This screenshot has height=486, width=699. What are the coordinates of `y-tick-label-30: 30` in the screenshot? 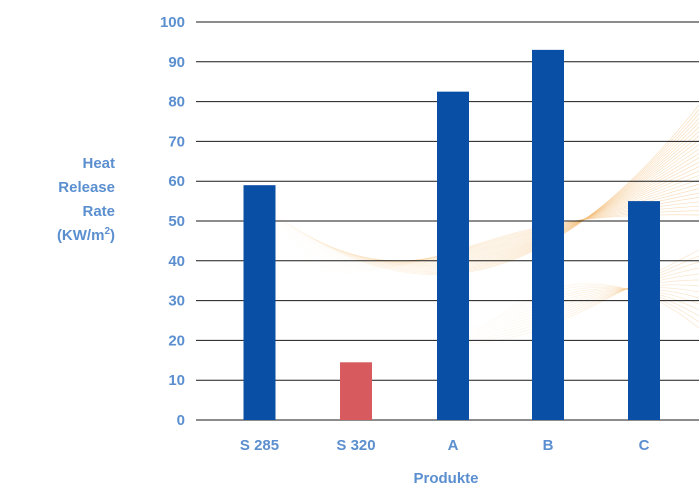 It's located at (176, 301).